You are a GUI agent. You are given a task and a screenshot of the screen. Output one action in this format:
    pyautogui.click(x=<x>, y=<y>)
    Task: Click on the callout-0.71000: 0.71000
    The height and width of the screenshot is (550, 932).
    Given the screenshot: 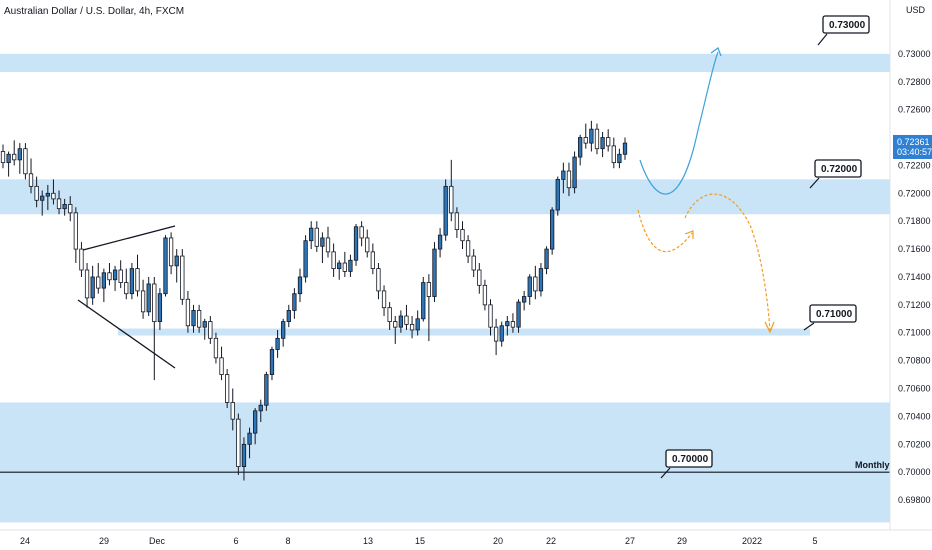 What is the action you would take?
    pyautogui.click(x=830, y=317)
    